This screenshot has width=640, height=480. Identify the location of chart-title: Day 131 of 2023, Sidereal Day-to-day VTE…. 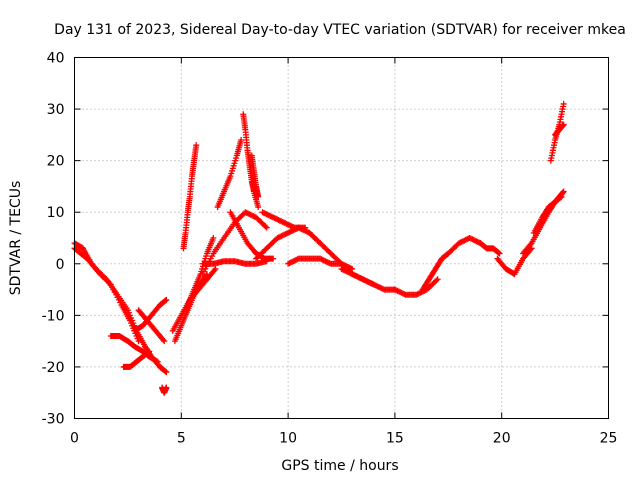
(340, 30).